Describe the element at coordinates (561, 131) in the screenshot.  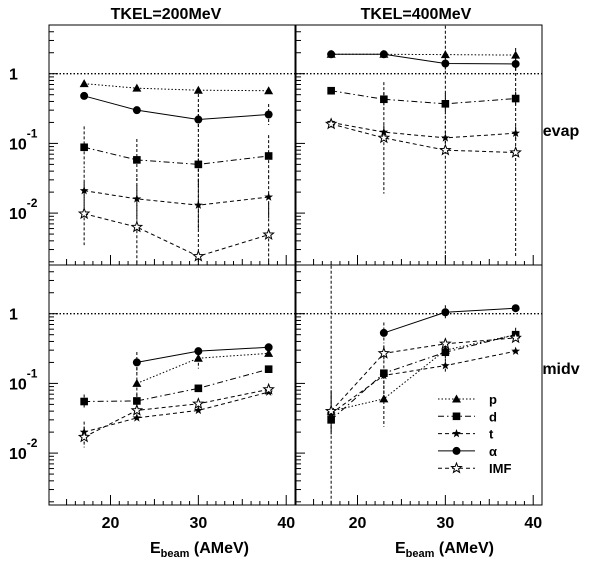
I see `row-label-evap: evap` at that location.